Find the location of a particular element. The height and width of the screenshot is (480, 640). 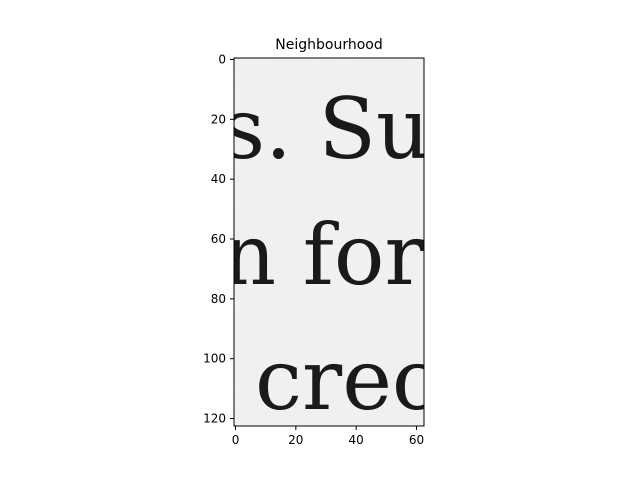

y-axis: 0 20 40 60 80 100 120 is located at coordinates (218, 239).